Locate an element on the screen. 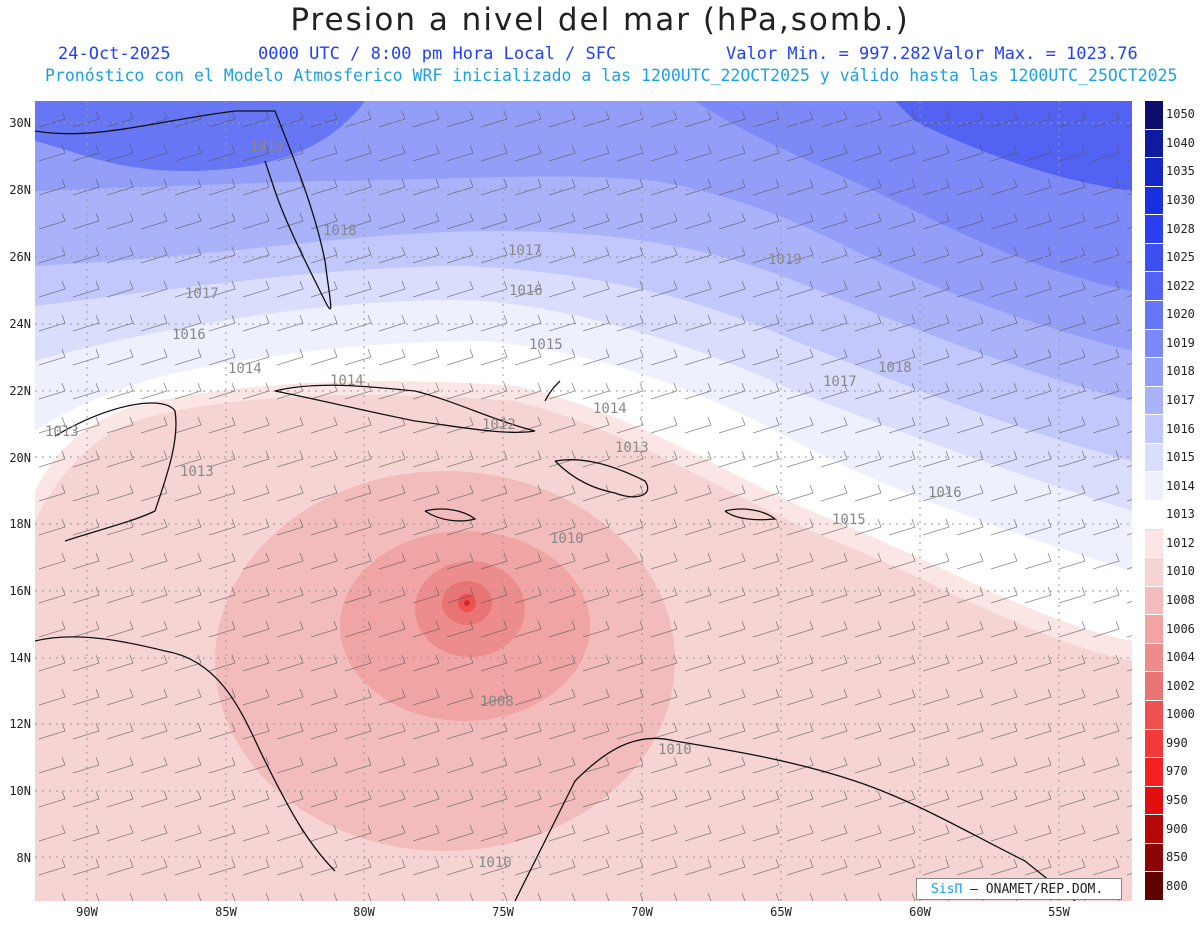  legend-label: 1012 is located at coordinates (1180, 542).